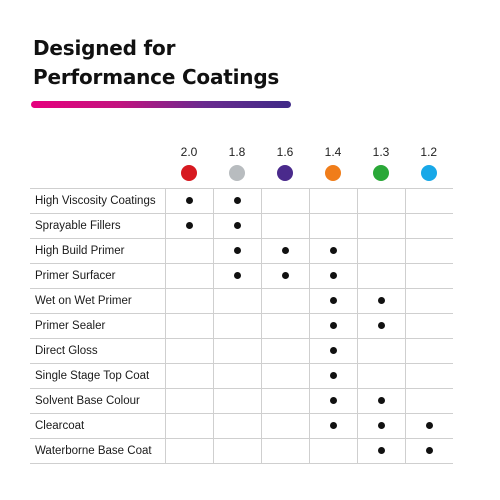  I want to click on table-row: Solvent Base Colour, so click(241, 401).